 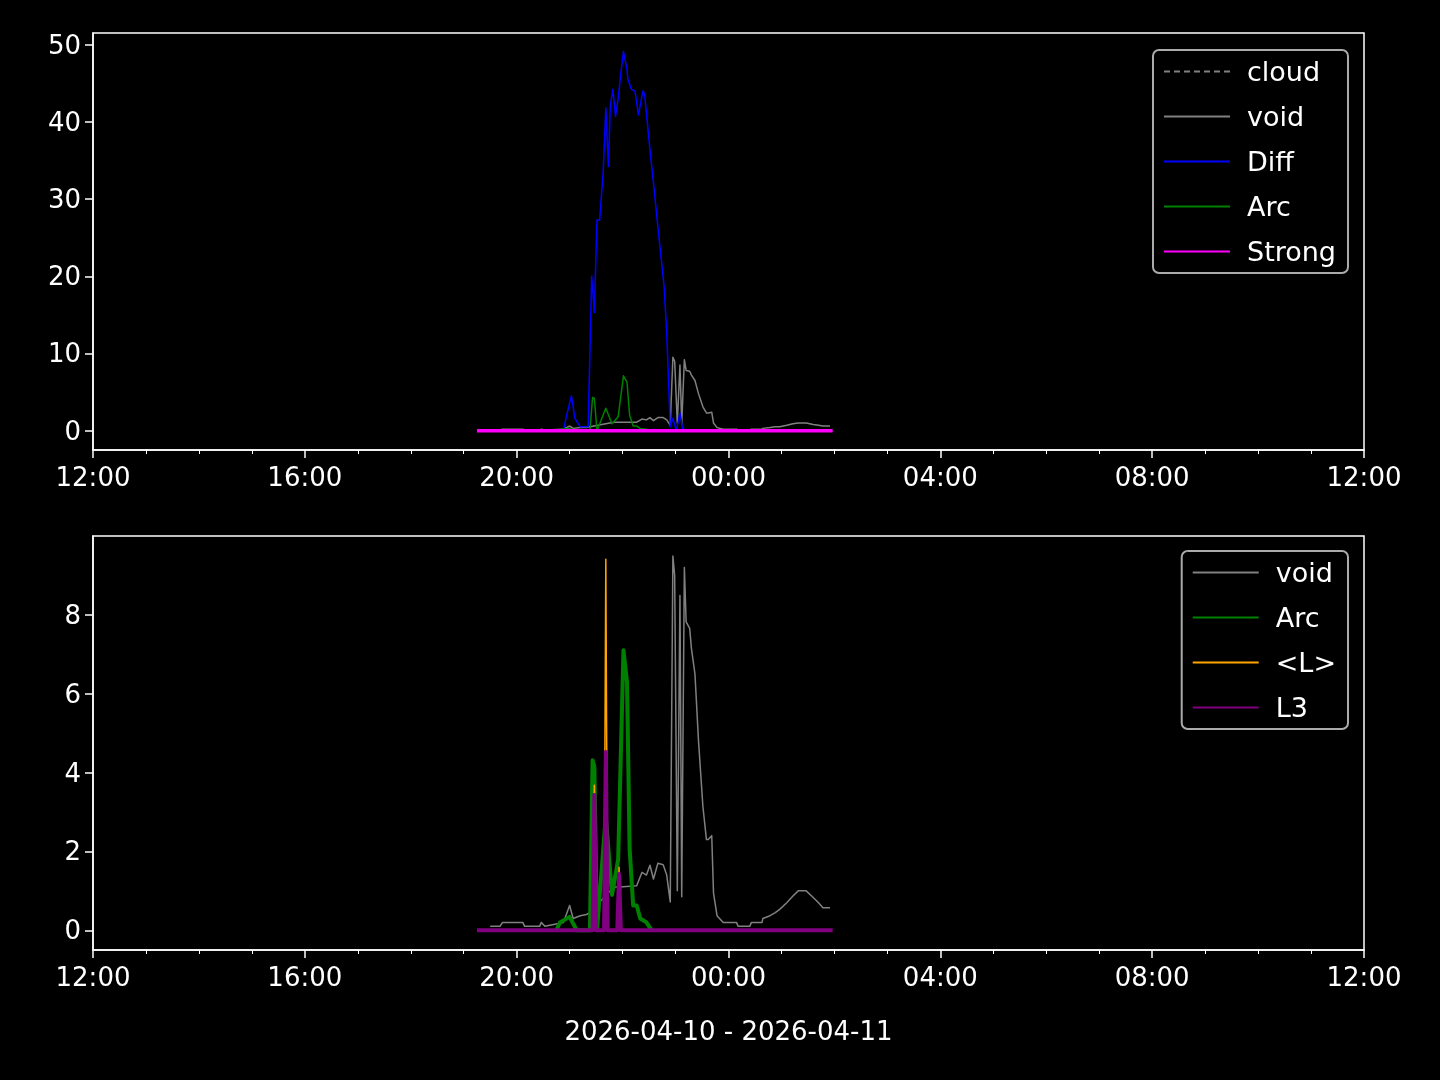 What do you see at coordinates (72, 693) in the screenshot?
I see `y-tick-label: 6` at bounding box center [72, 693].